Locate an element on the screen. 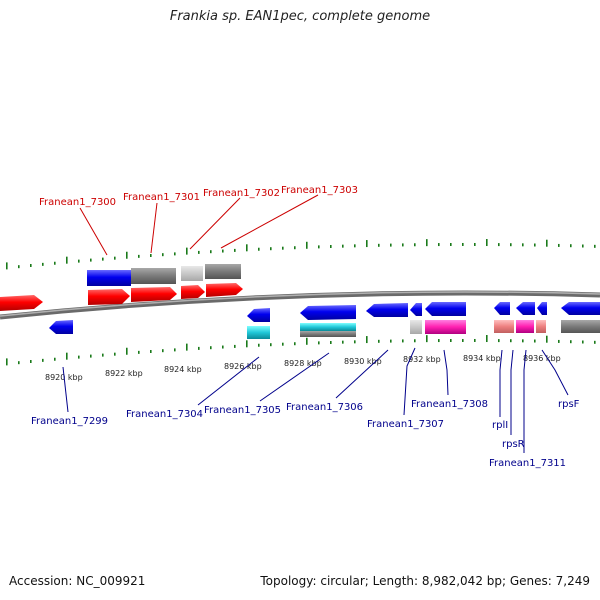 Image resolution: width=600 pixels, height=600 pixels. genome-backbone is located at coordinates (300, 305).